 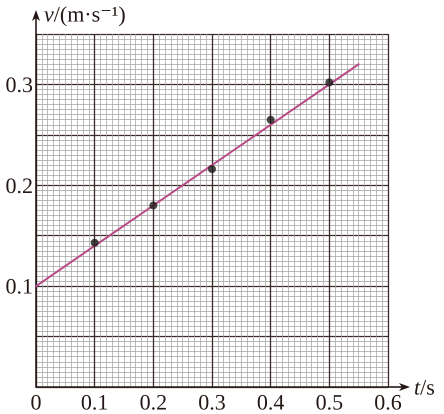 What do you see at coordinates (424, 387) in the screenshot?
I see `x-axis-title: t/s` at bounding box center [424, 387].